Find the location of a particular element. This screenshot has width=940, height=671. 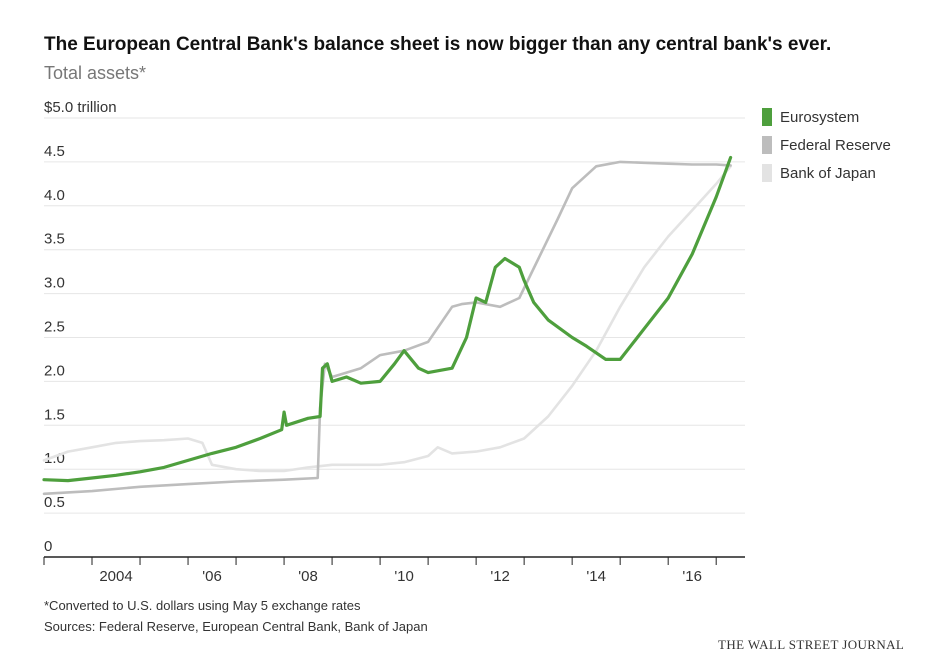

y-tick-label: 2.0 is located at coordinates (54, 370).